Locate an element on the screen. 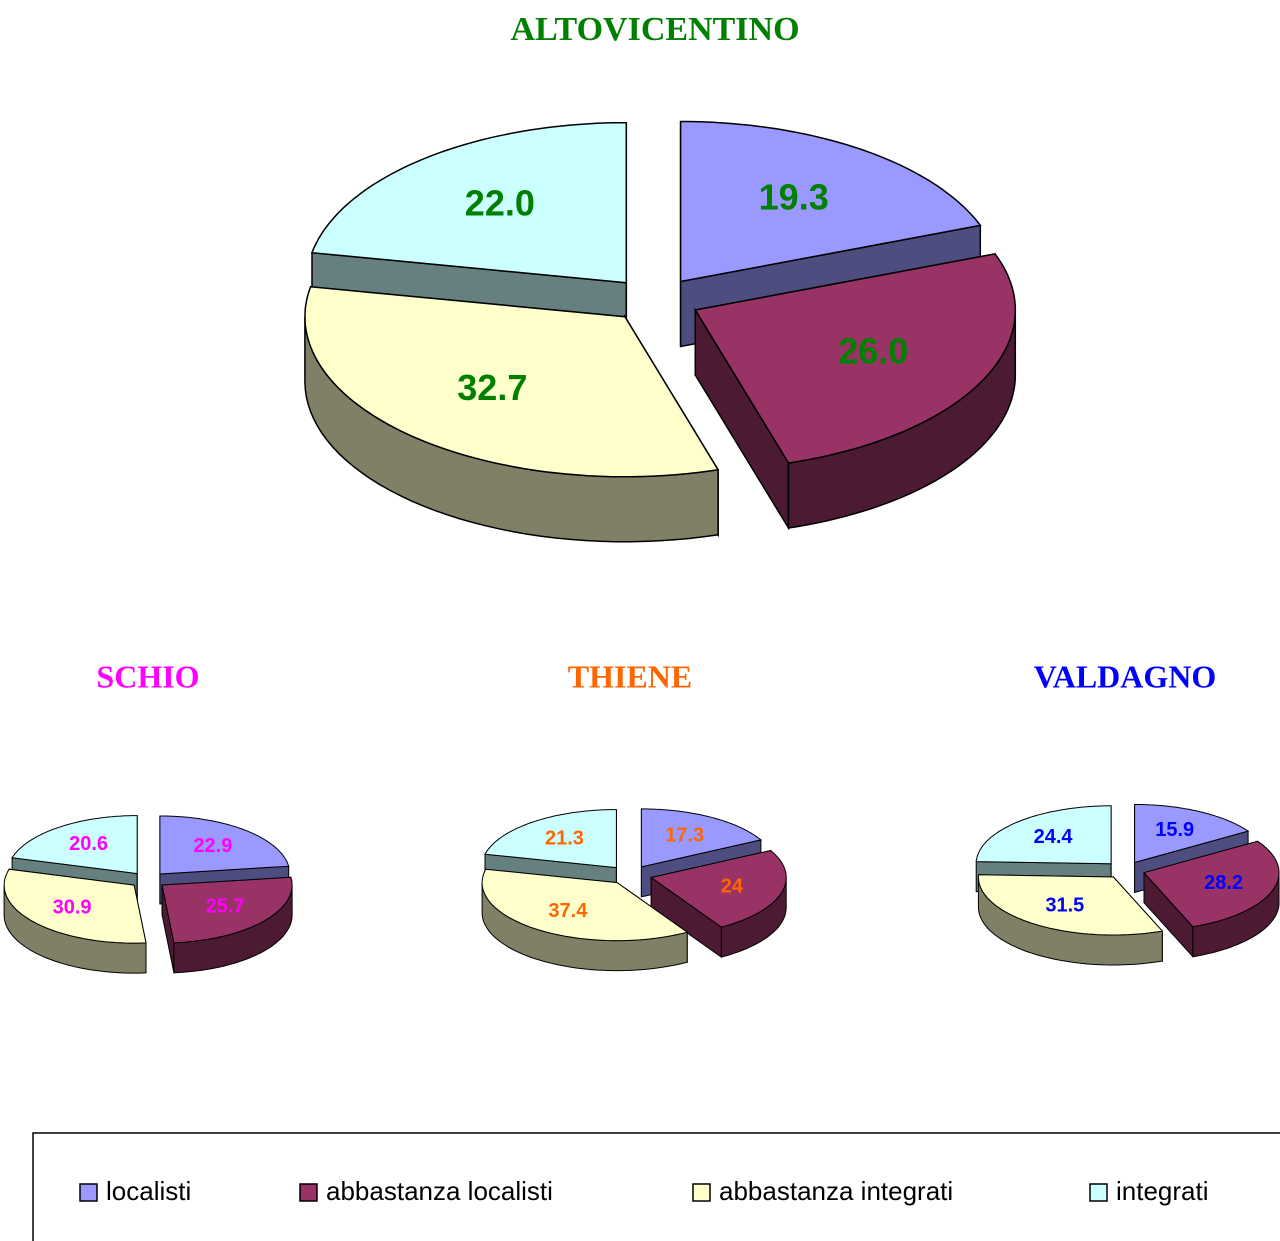  chart-title: THIENE is located at coordinates (630, 676).